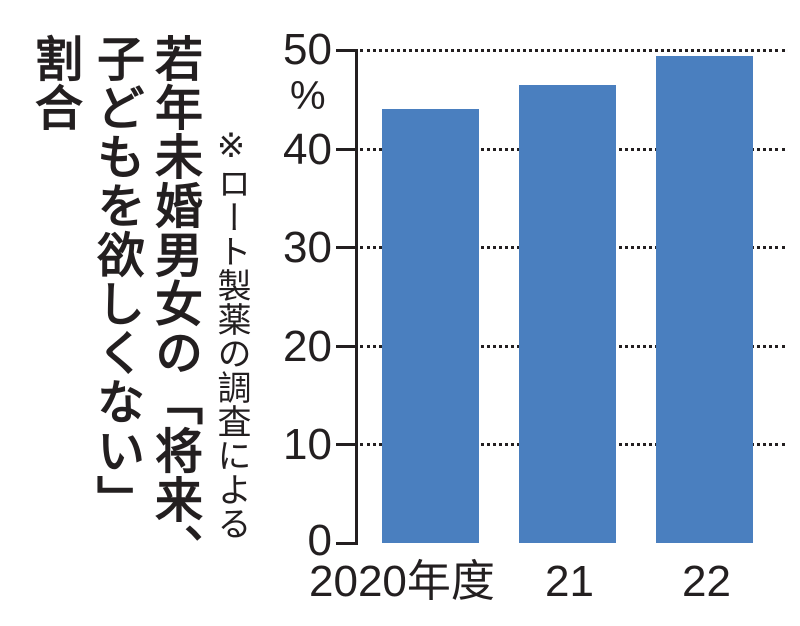  What do you see at coordinates (307, 346) in the screenshot?
I see `y-label-20: 20` at bounding box center [307, 346].